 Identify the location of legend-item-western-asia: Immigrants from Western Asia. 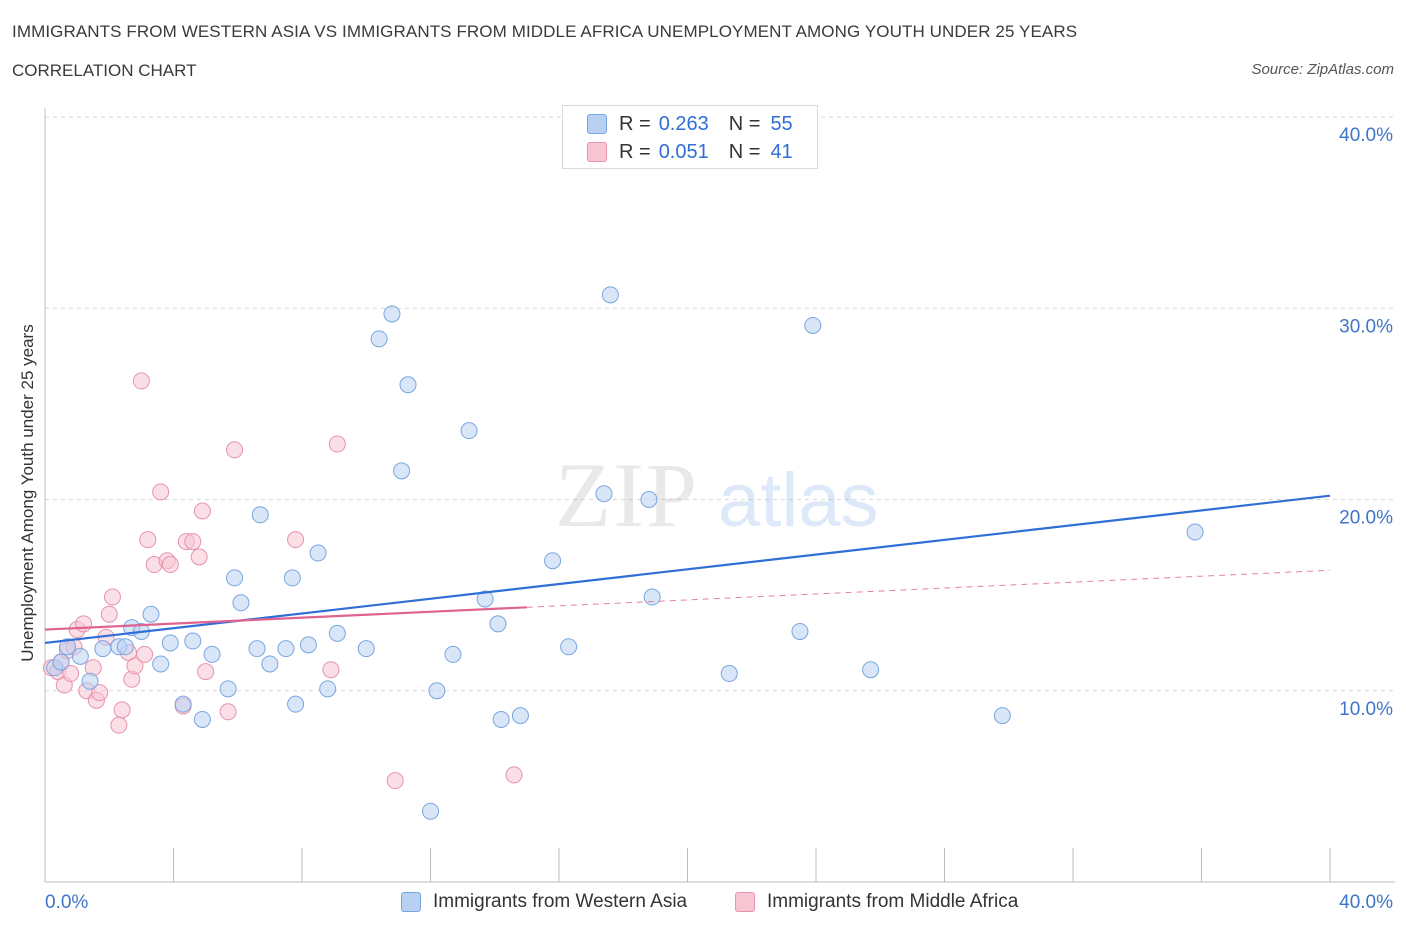
(544, 902).